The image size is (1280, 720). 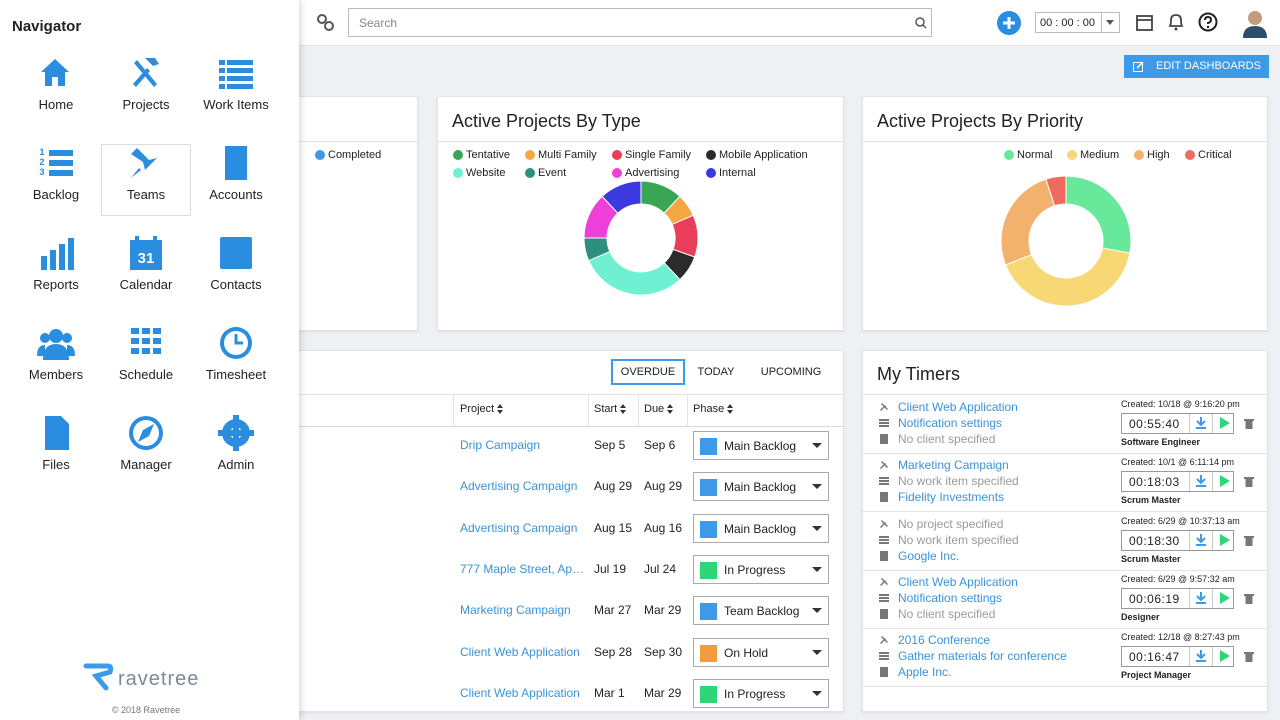 I want to click on nav-label: Timesheet, so click(x=236, y=374).